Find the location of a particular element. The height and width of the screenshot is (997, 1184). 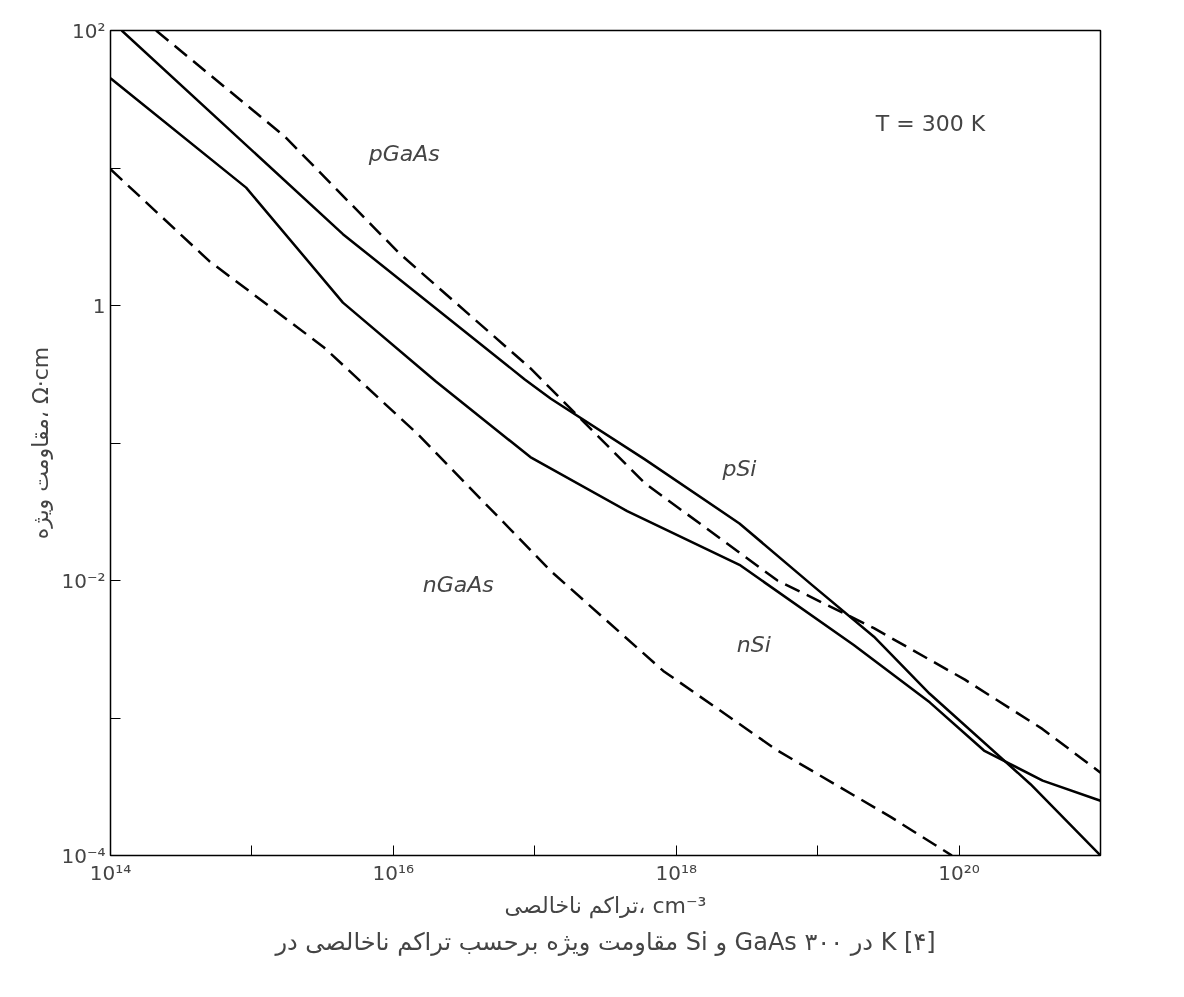

series-label: nSi is located at coordinates (753, 645).